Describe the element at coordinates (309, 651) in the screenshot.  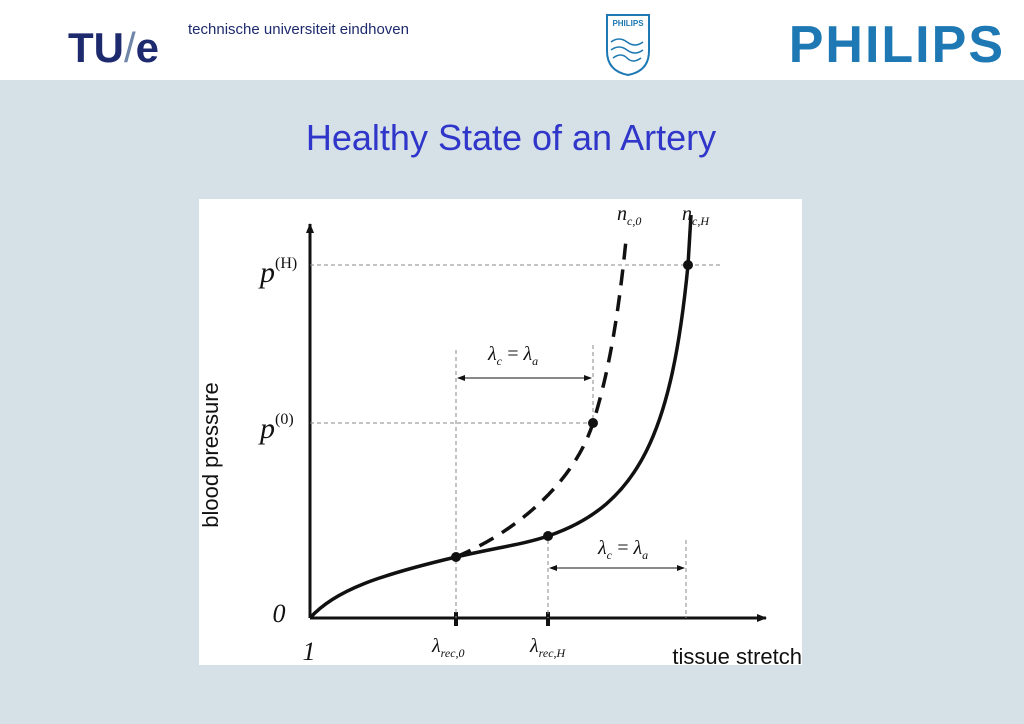
I see `origin-x-label: 1` at that location.